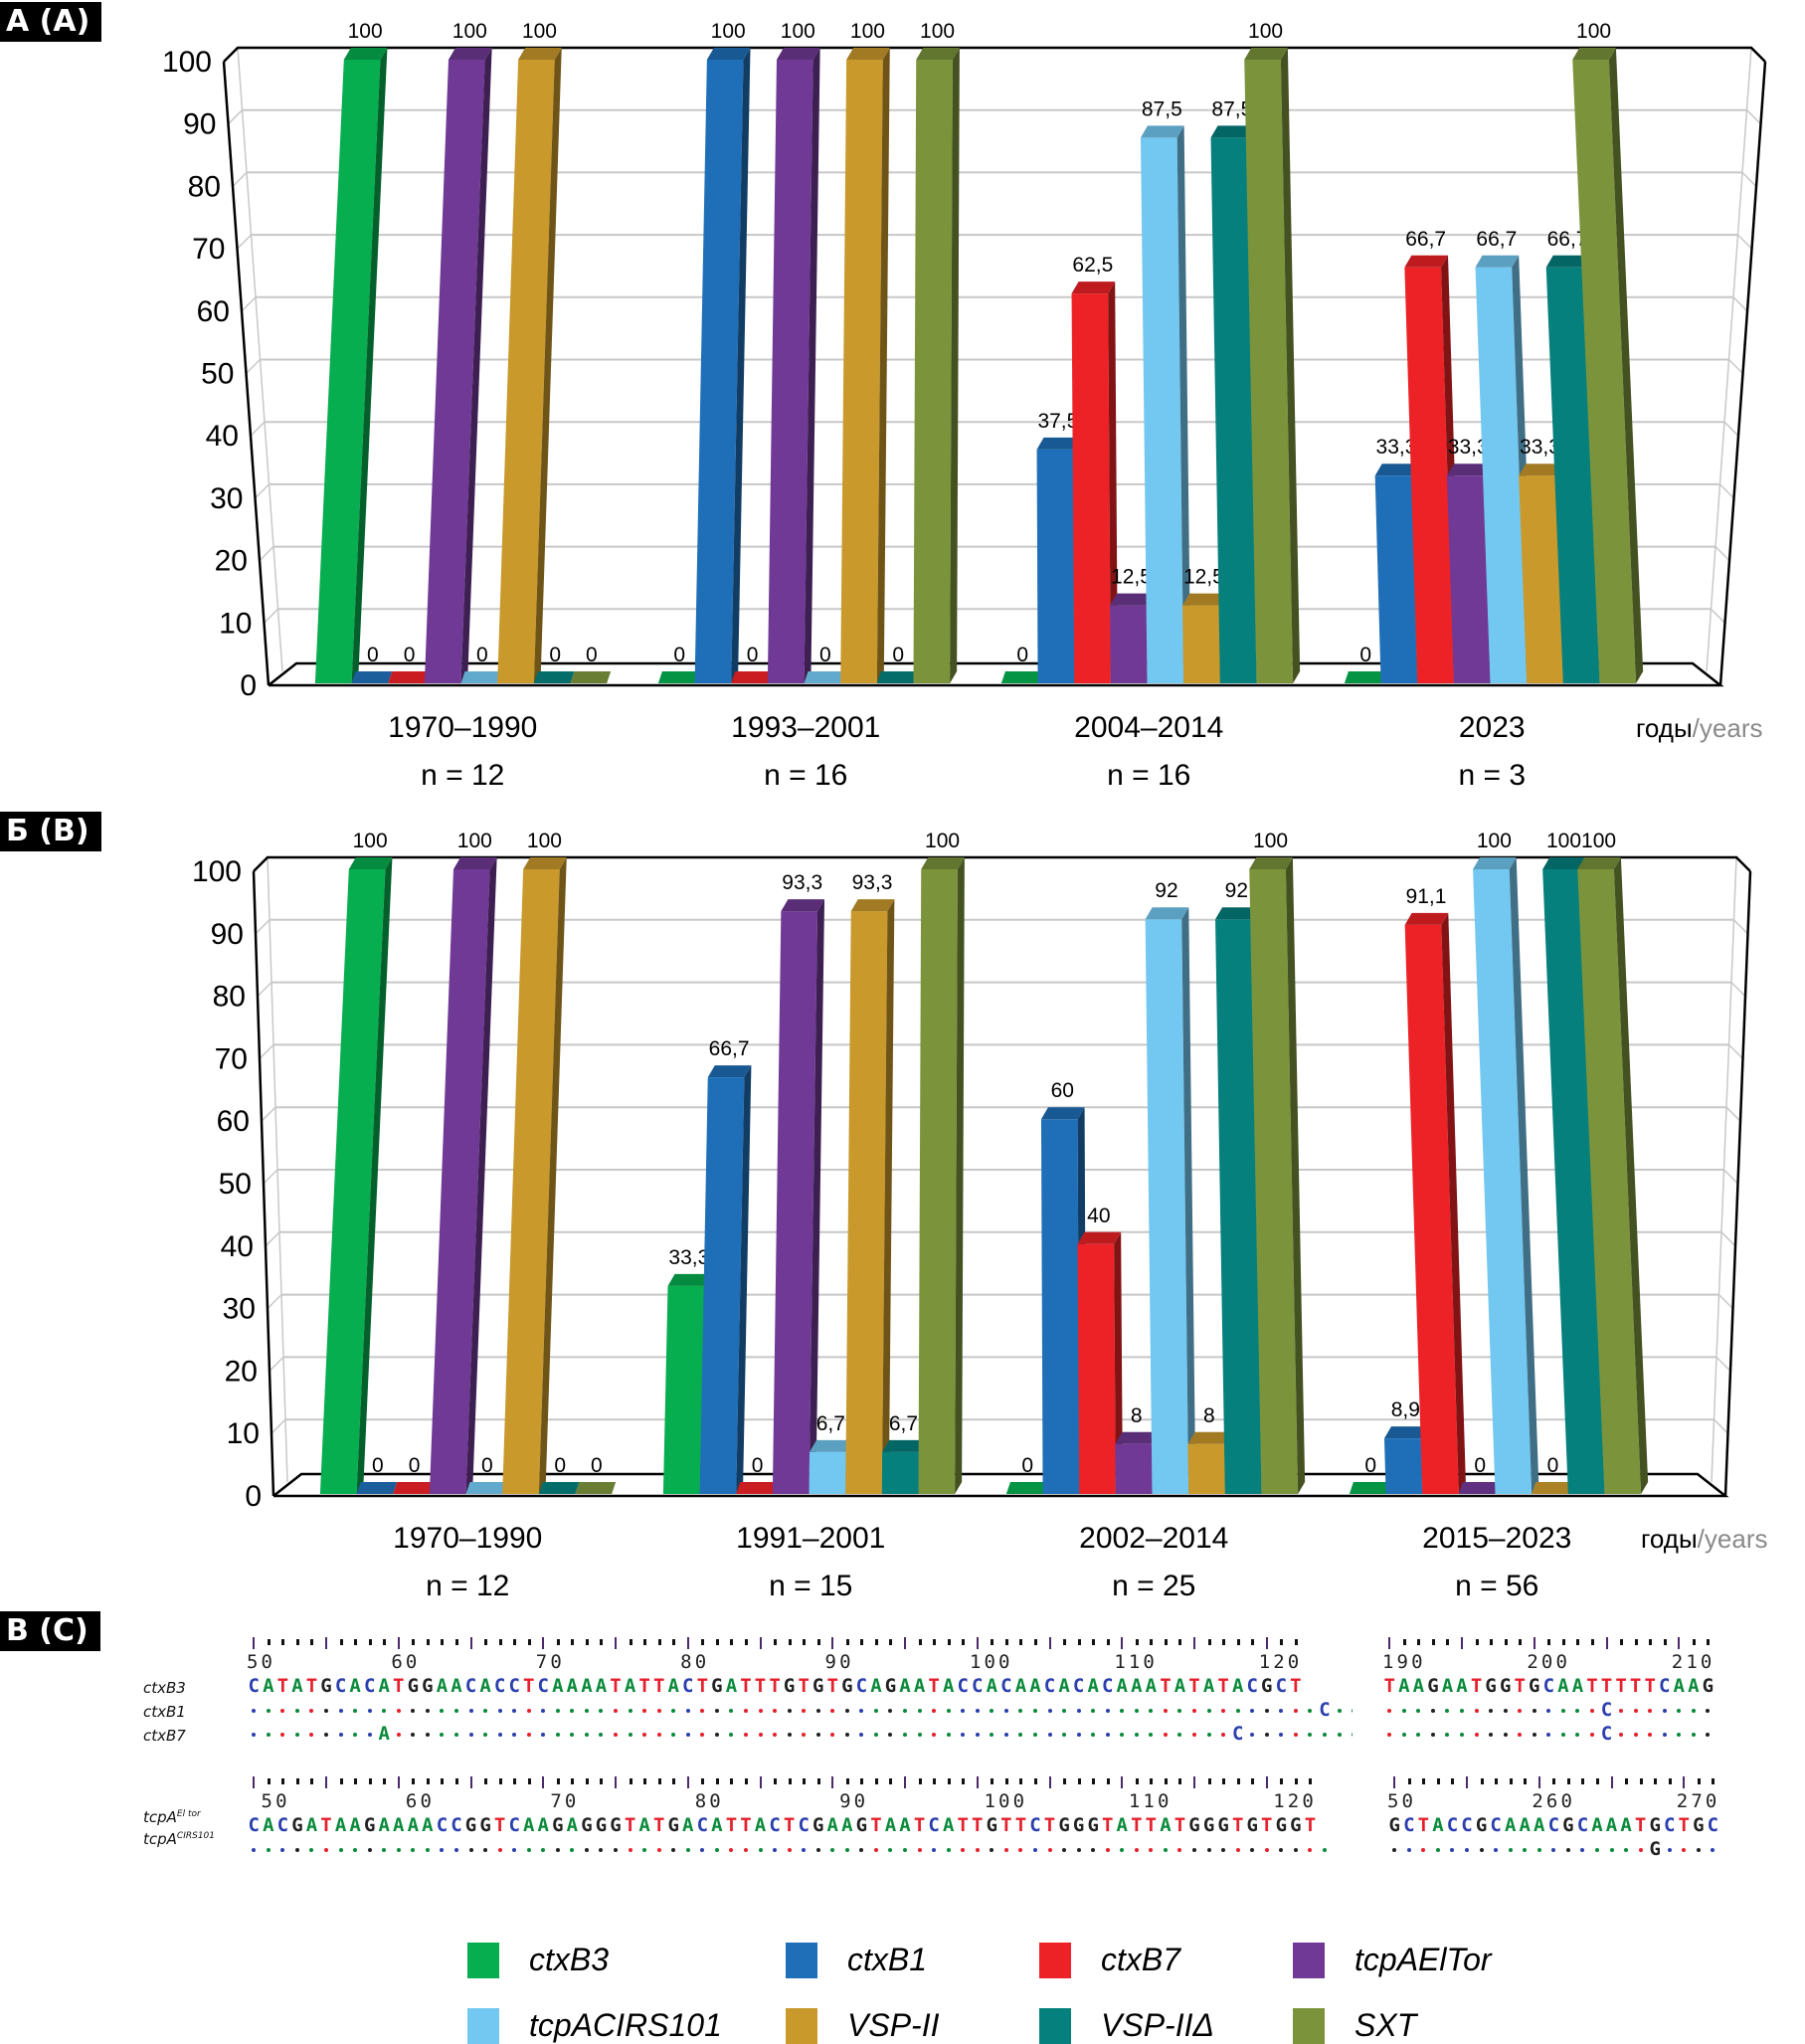  I want to click on data-label: 100, so click(1563, 841).